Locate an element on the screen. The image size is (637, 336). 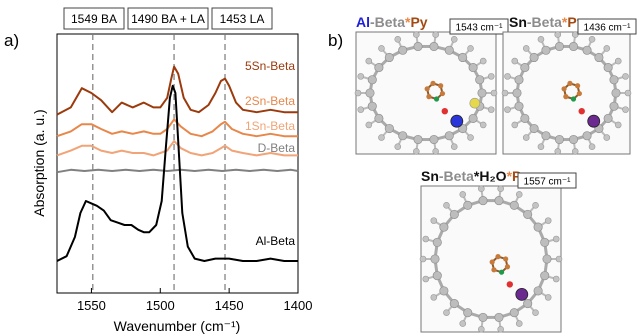
frequency-label: 1436 cm⁻¹ is located at coordinates (608, 28).